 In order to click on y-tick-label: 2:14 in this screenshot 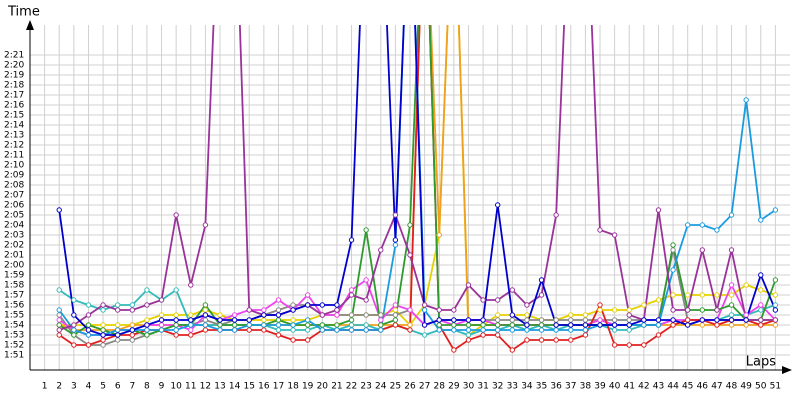, I will do `click(14, 126)`.